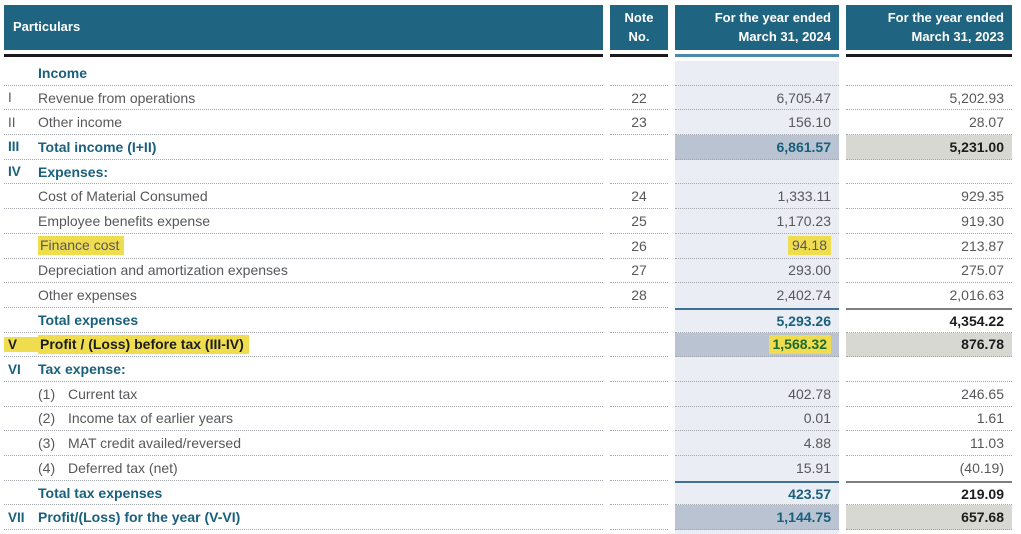 This screenshot has width=1021, height=534. What do you see at coordinates (303, 246) in the screenshot?
I see `particulars-cell: Finance cost` at bounding box center [303, 246].